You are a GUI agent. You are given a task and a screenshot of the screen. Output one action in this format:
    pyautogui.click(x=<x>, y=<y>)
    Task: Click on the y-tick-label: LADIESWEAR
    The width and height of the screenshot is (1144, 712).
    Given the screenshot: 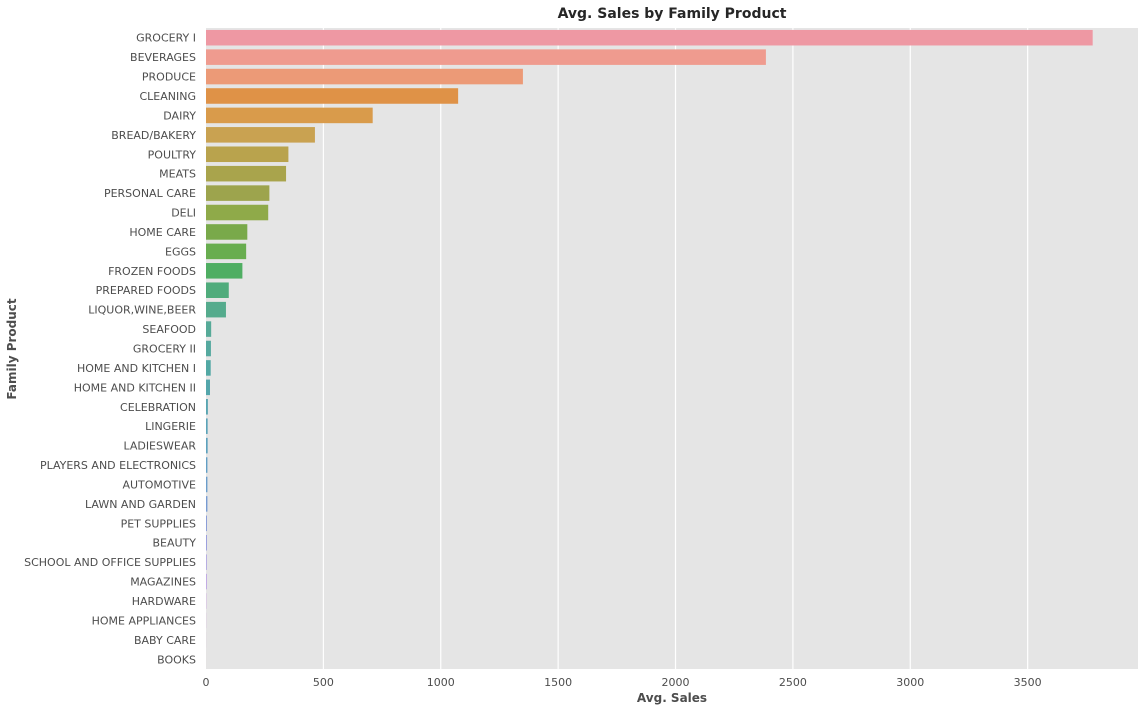 What is the action you would take?
    pyautogui.click(x=159, y=446)
    